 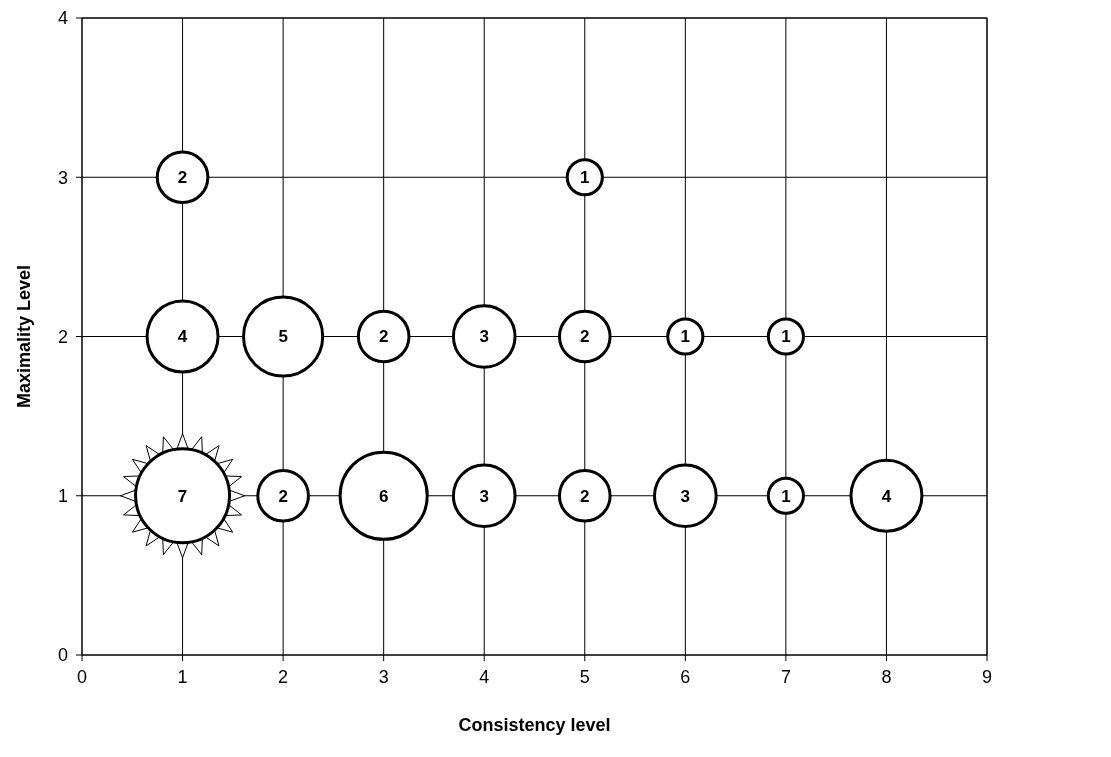 What do you see at coordinates (82, 677) in the screenshot?
I see `x-tick-label: 0` at bounding box center [82, 677].